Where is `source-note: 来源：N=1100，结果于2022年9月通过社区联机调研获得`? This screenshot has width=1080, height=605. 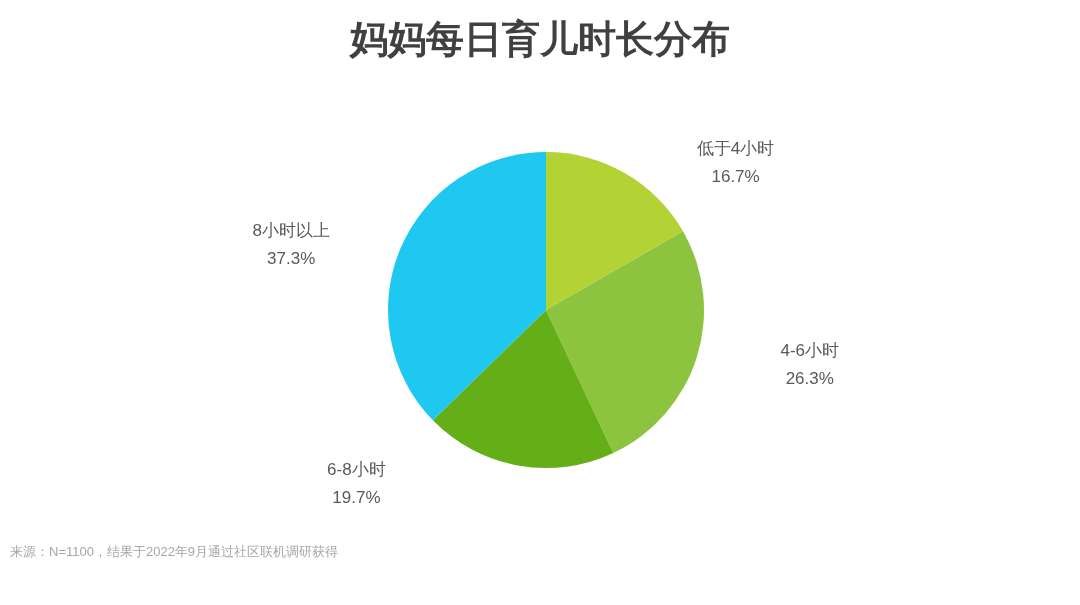
source-note: 来源：N=1100，结果于2022年9月通过社区联机调研获得 is located at coordinates (174, 551).